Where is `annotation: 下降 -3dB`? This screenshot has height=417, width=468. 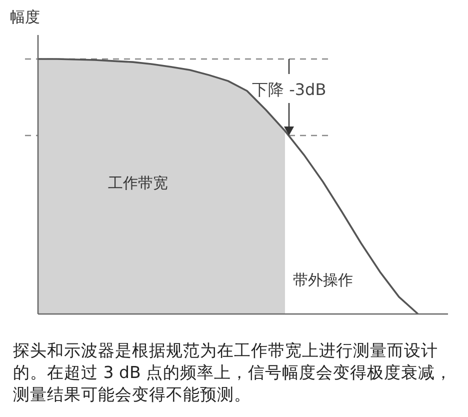
annotation: 下降 -3dB is located at coordinates (289, 89).